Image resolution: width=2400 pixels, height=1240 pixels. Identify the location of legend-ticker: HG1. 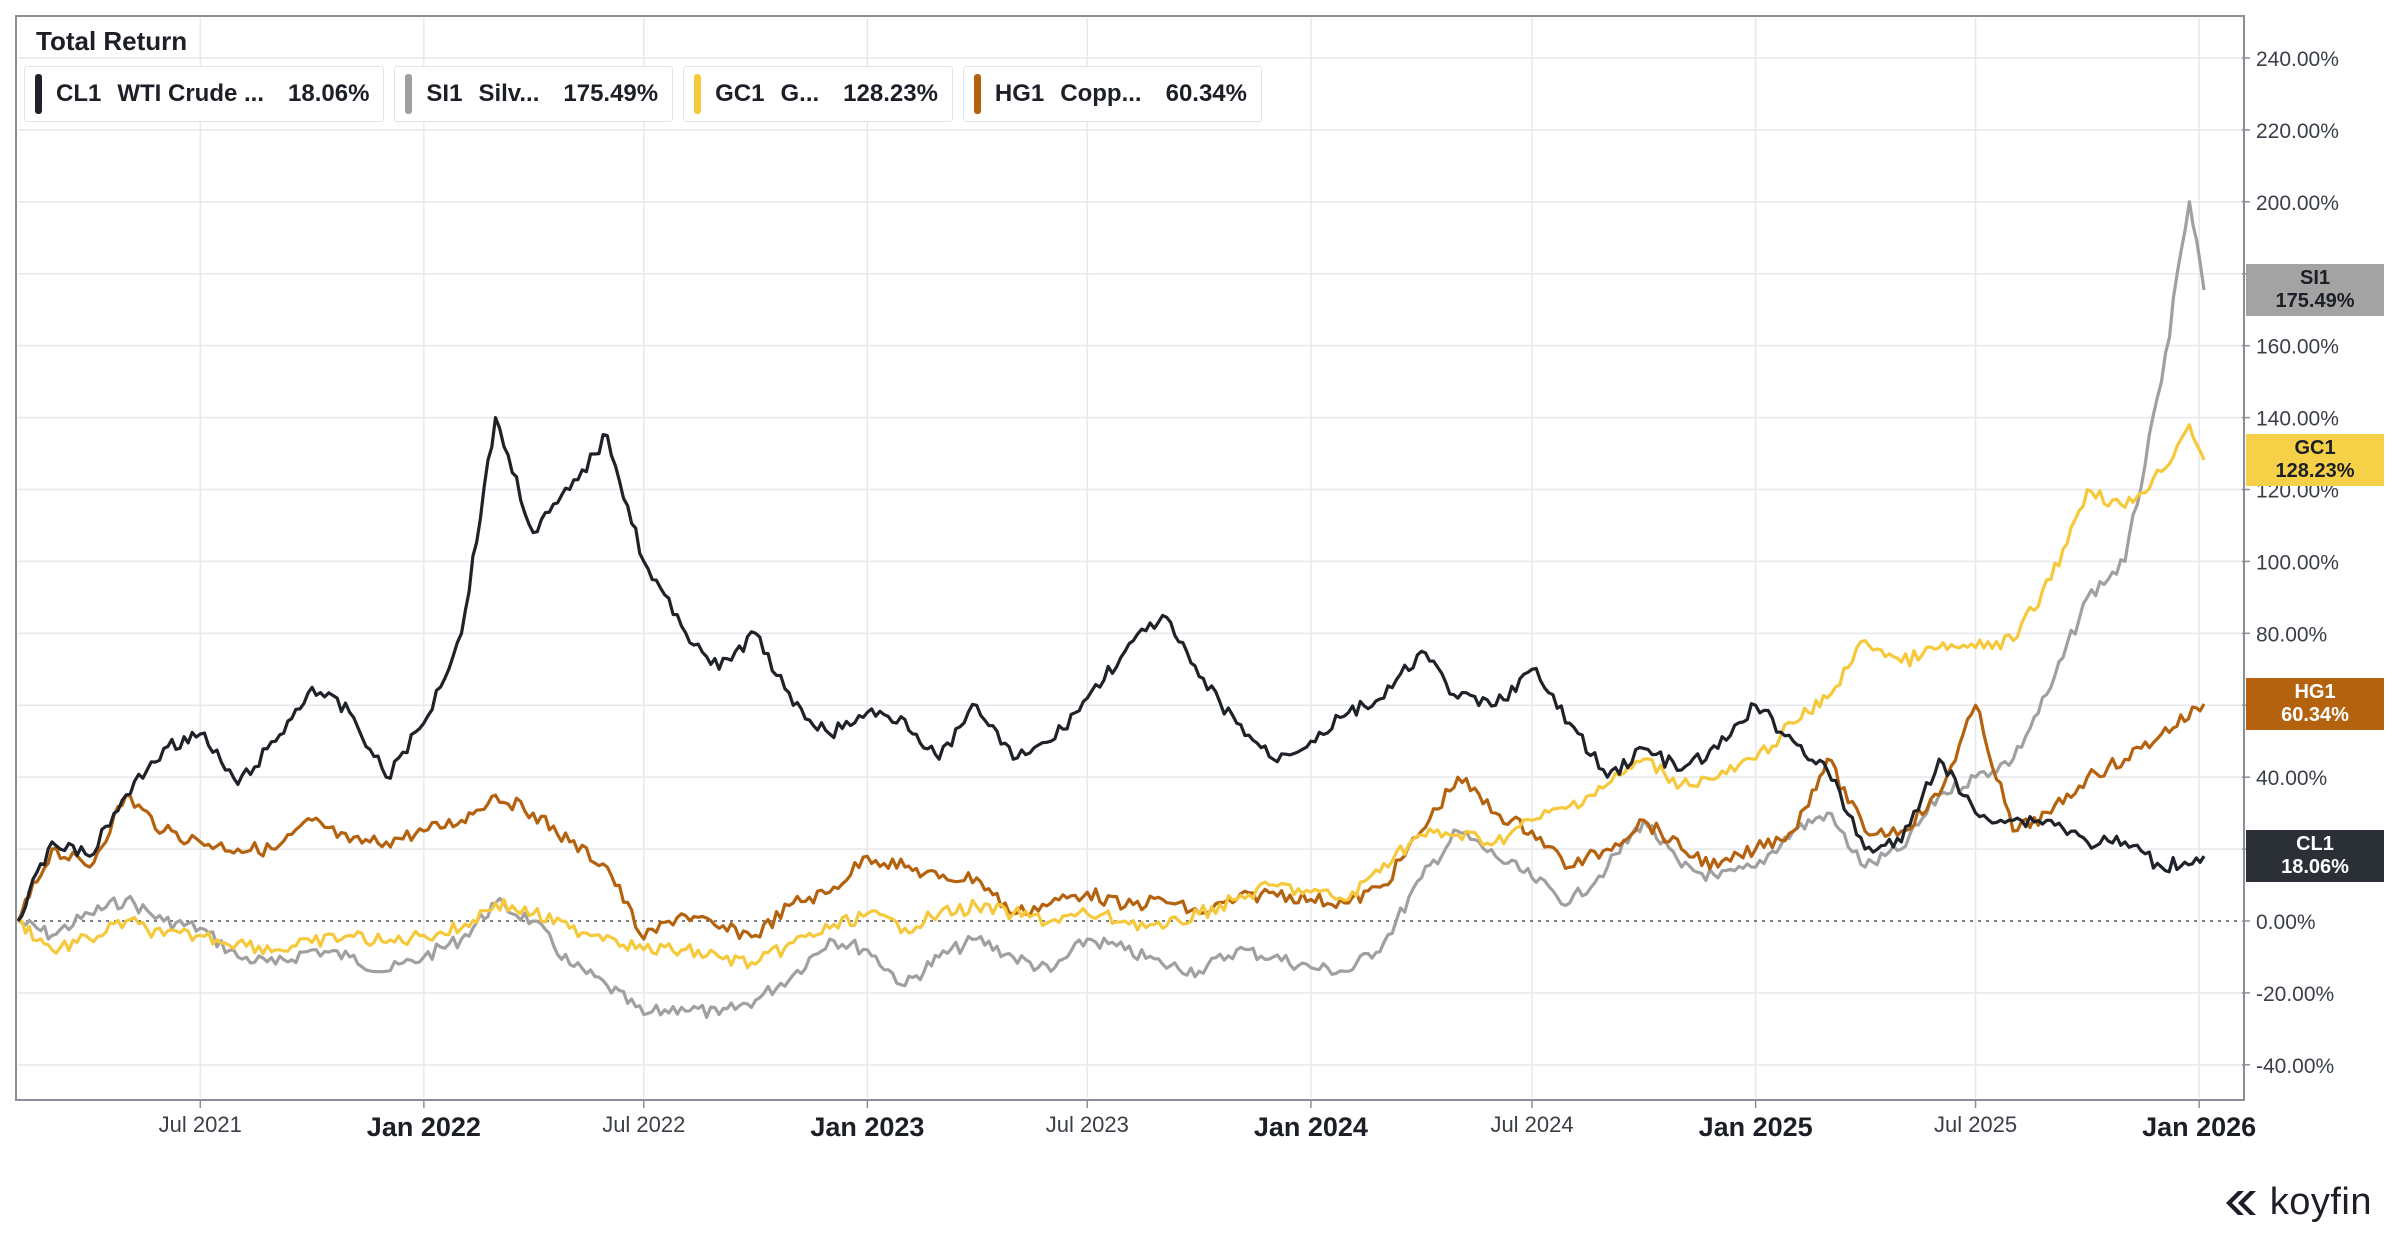
(1019, 93).